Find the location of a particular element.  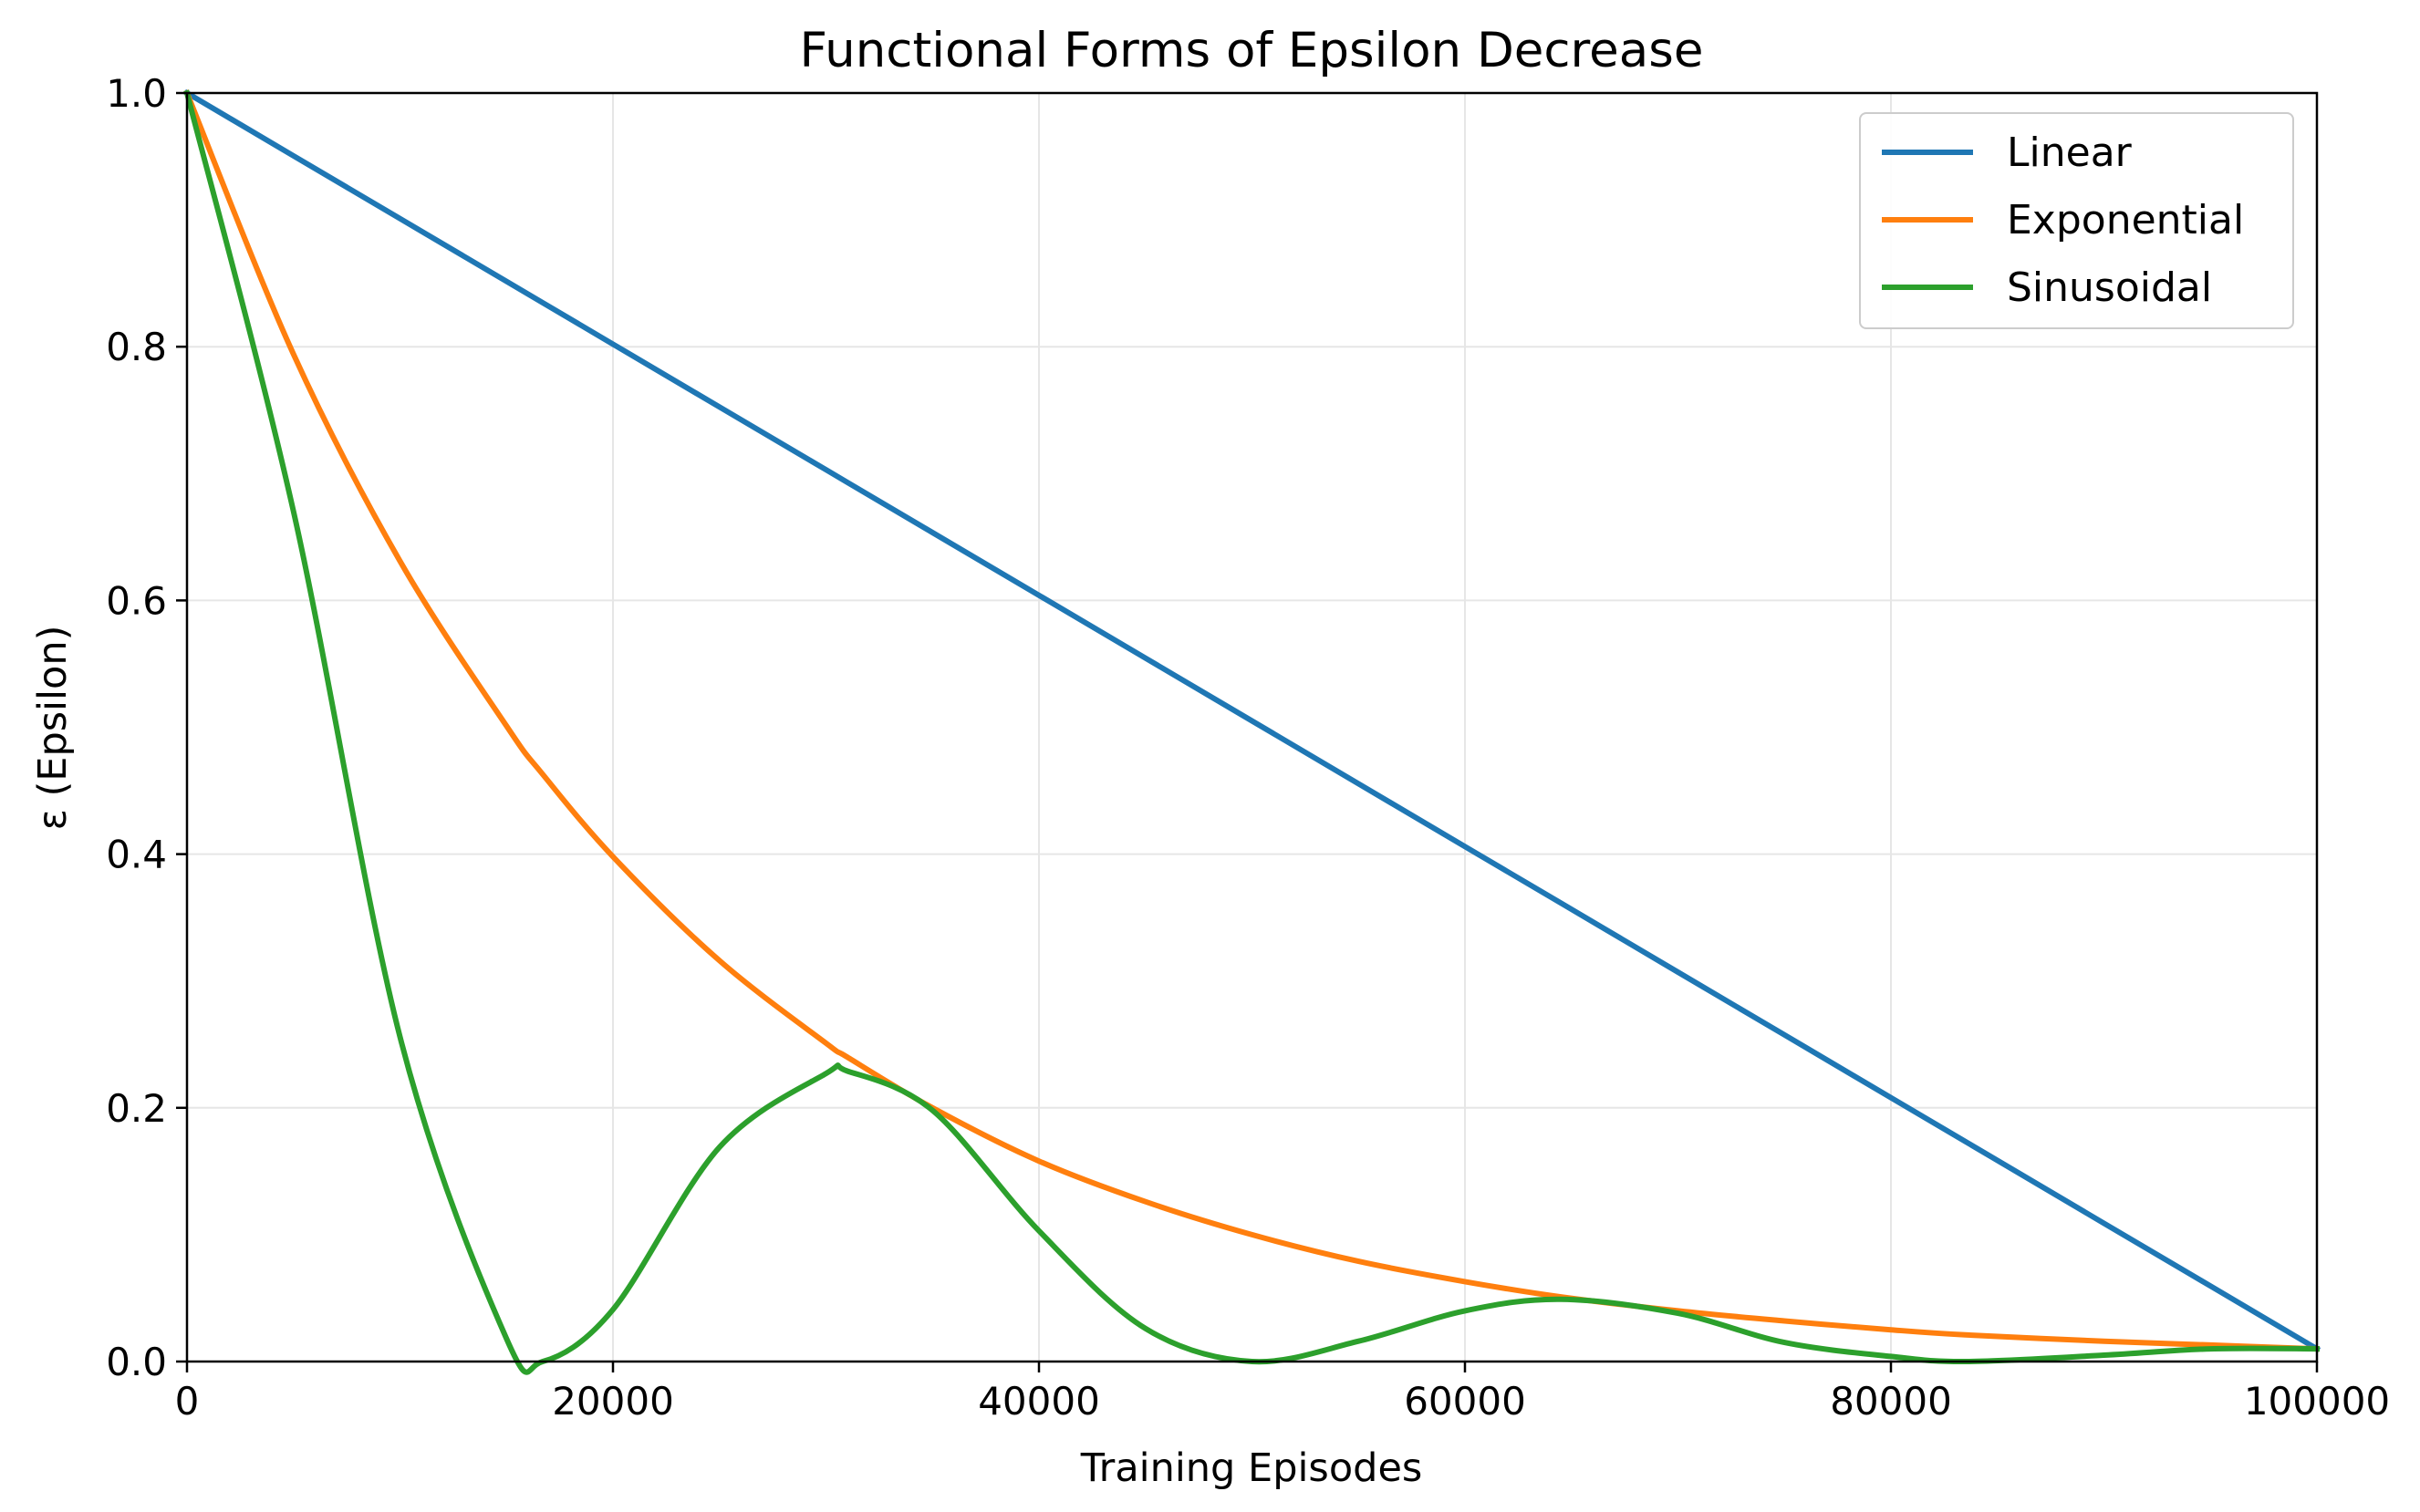

x-tick-label-1: 20000 is located at coordinates (613, 1401).